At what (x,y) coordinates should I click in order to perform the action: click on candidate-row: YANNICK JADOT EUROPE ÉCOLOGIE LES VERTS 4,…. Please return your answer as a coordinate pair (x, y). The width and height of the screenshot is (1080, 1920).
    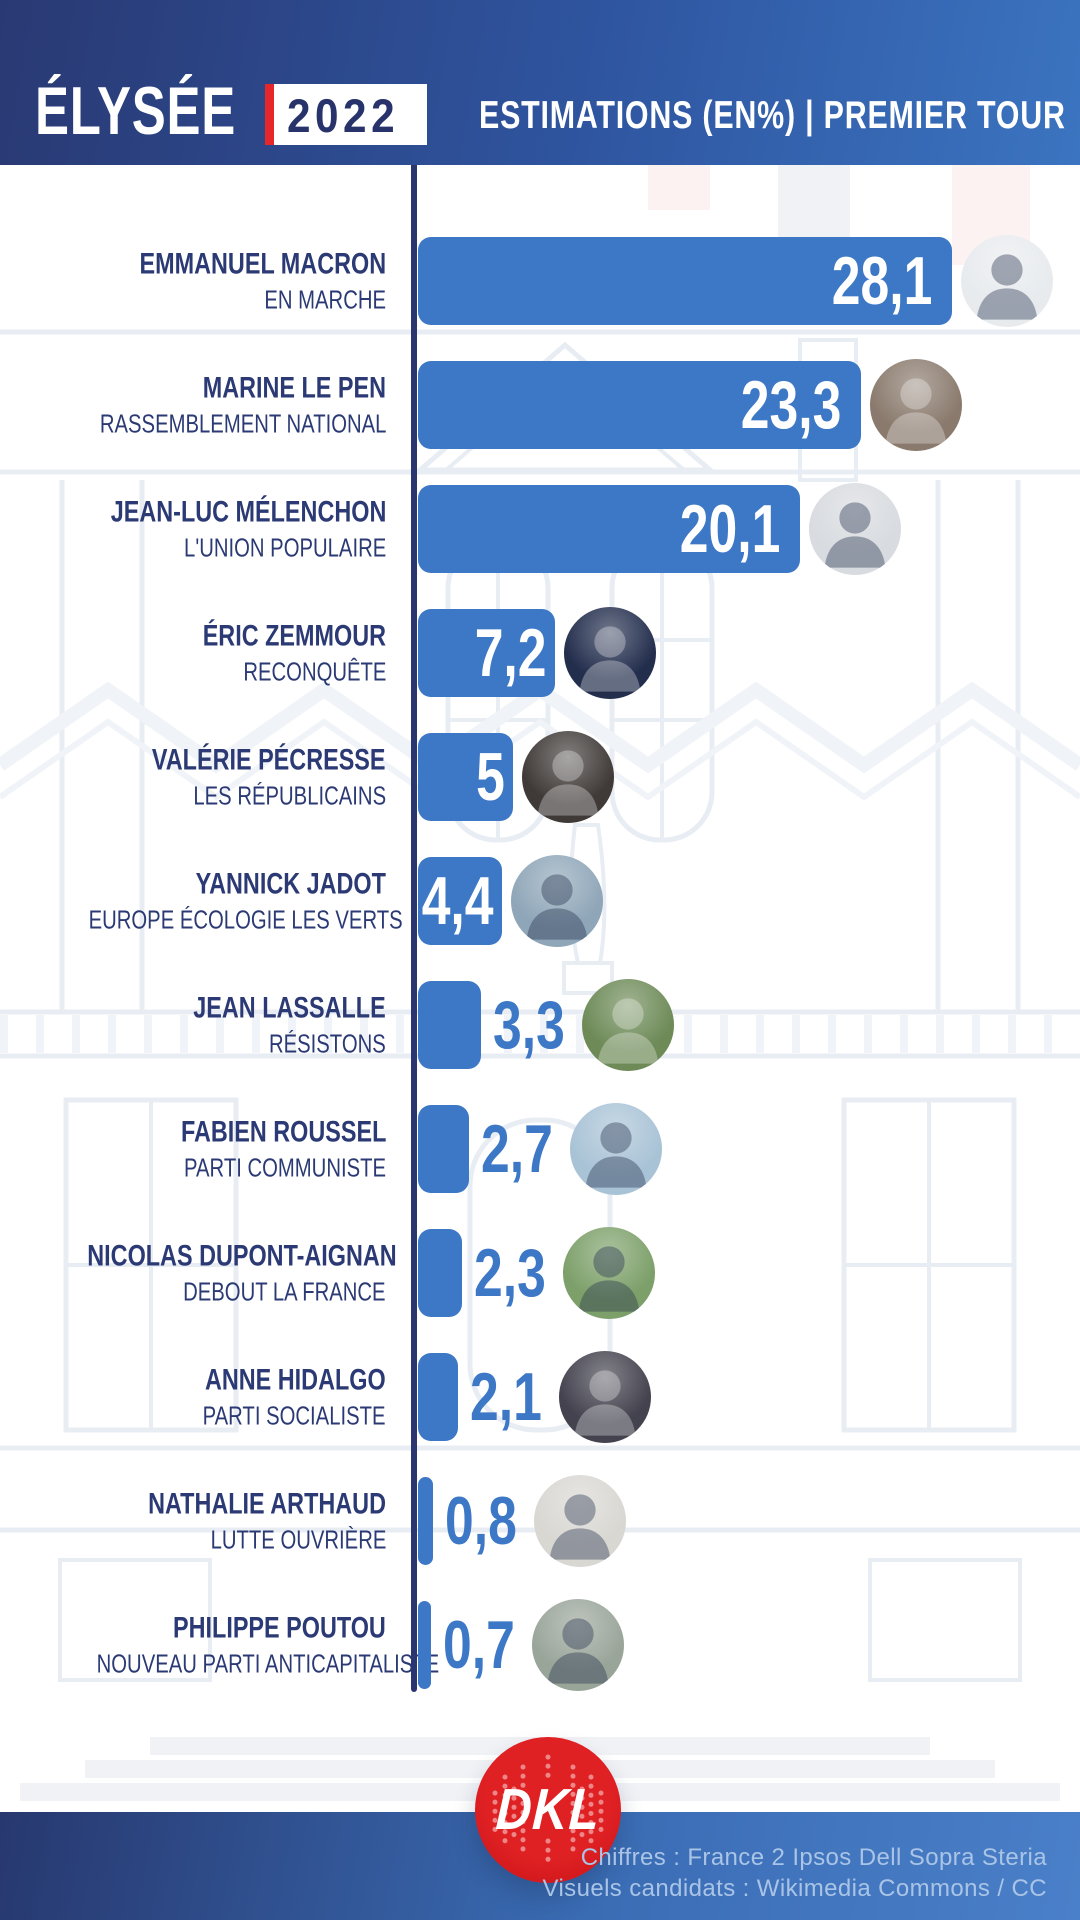
    Looking at the image, I should click on (540, 901).